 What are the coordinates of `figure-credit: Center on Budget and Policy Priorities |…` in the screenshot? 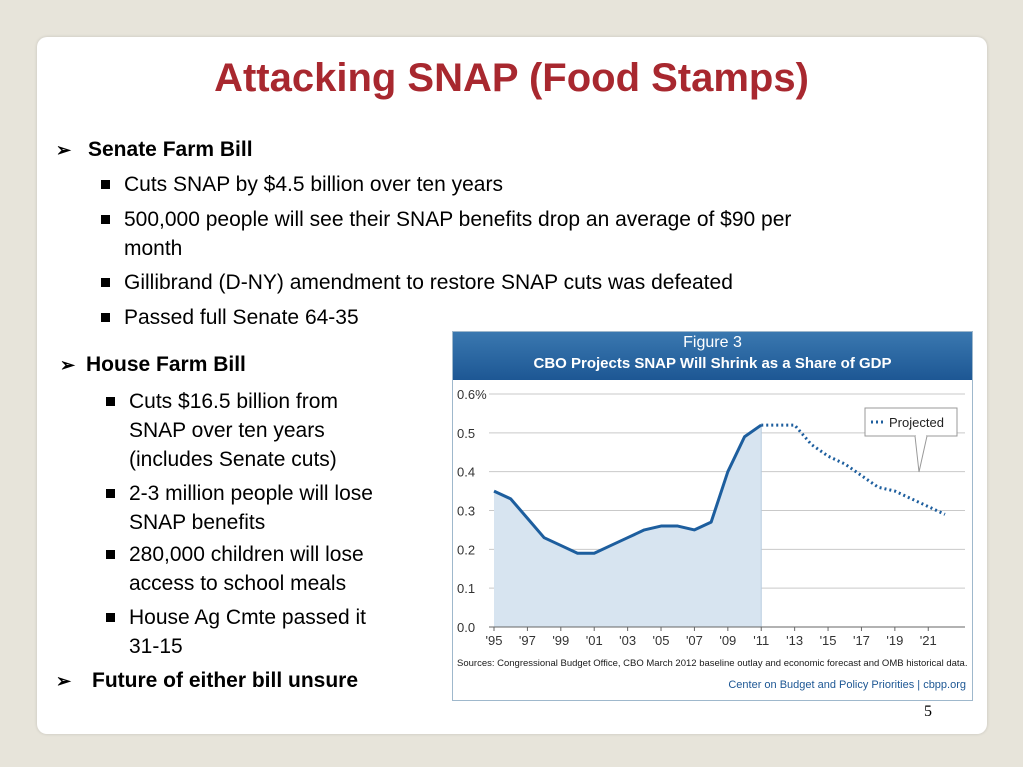 It's located at (847, 685).